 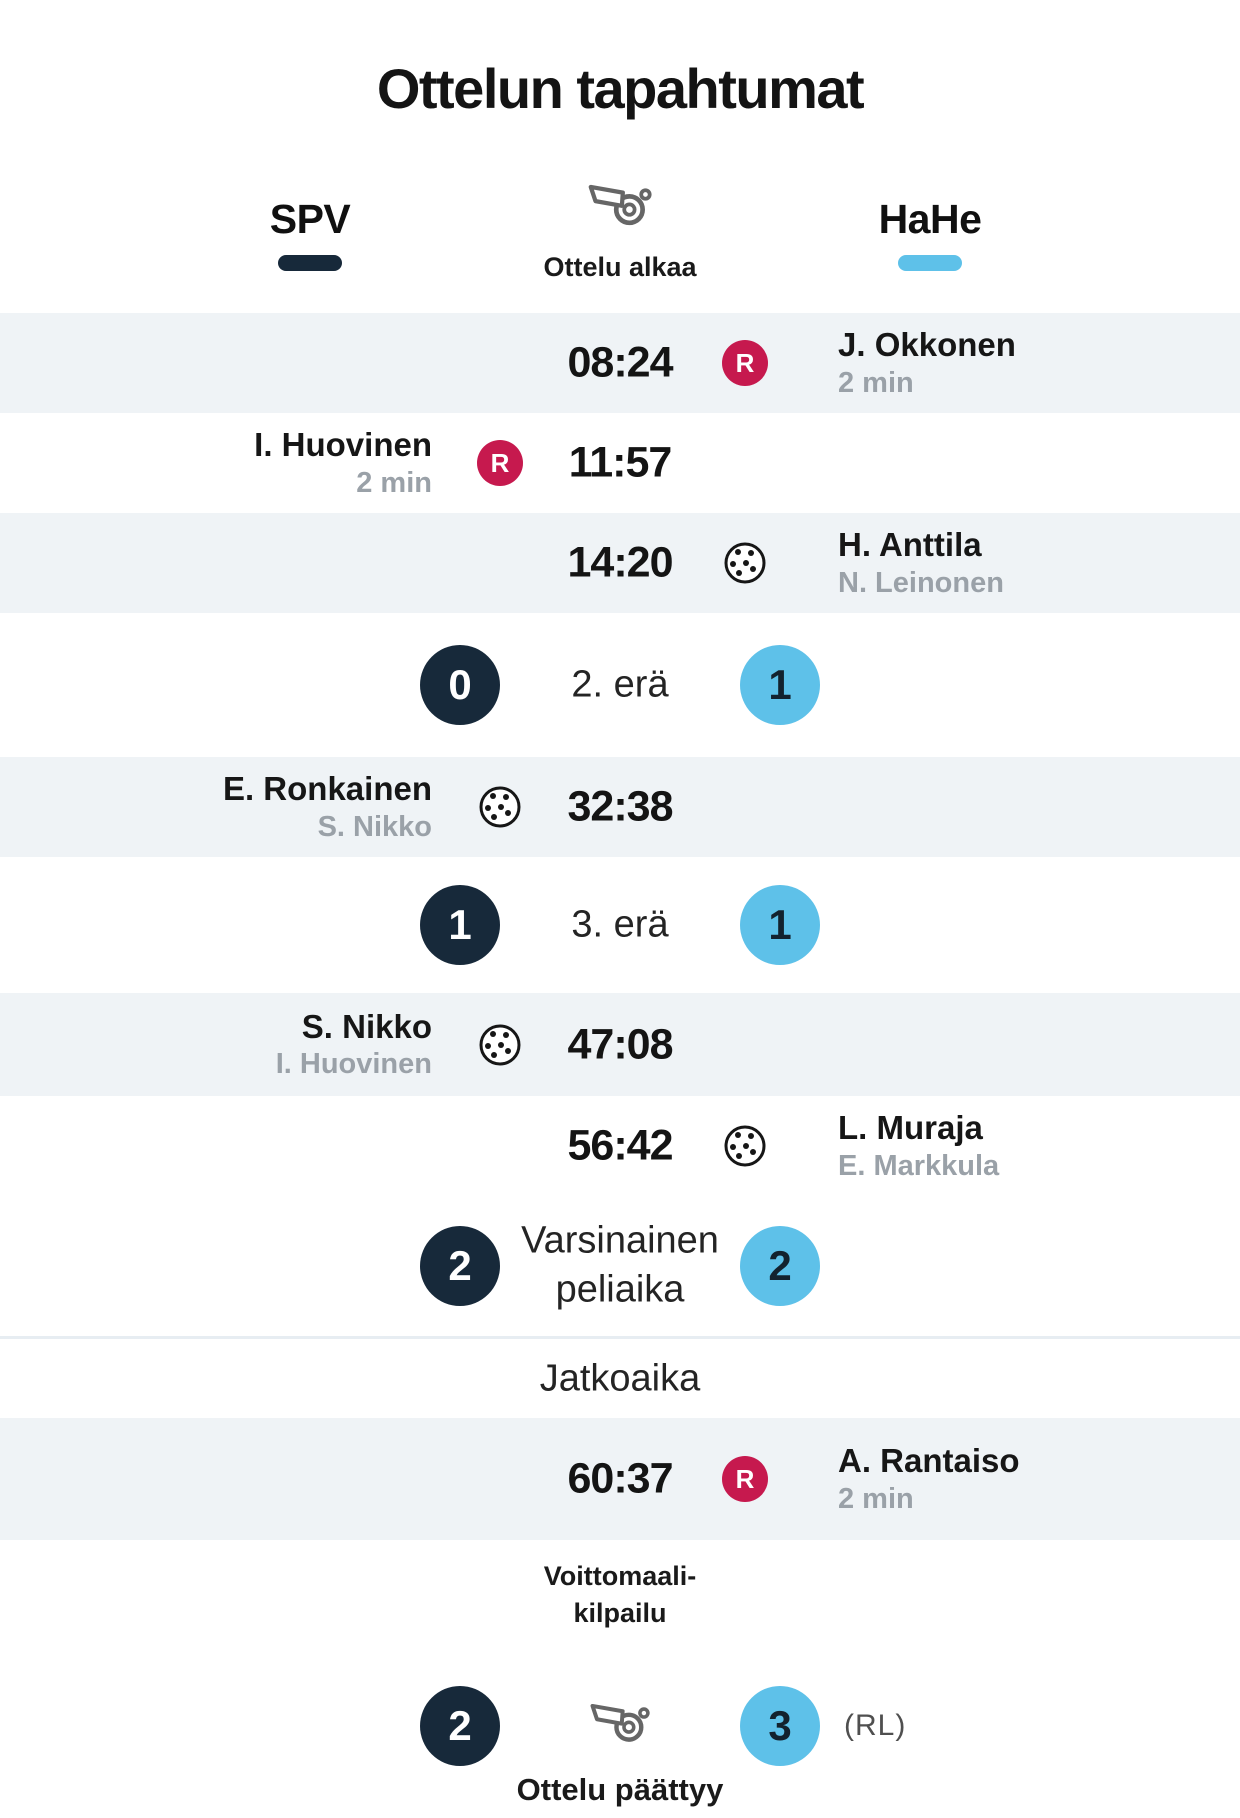 I want to click on shootout-label-line2: kilpailu, so click(x=620, y=1613).